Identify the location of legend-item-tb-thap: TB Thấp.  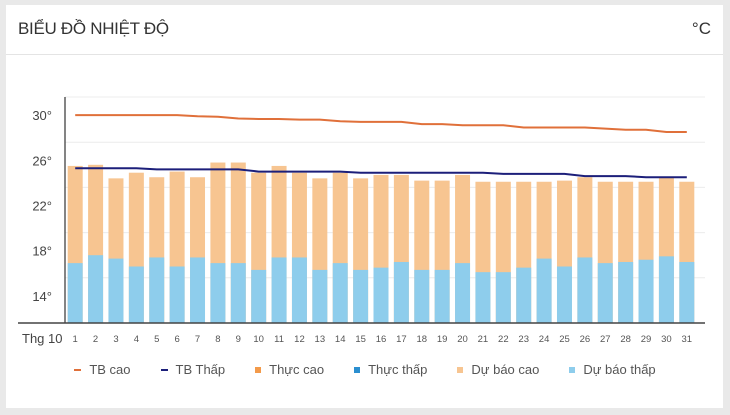
(193, 369).